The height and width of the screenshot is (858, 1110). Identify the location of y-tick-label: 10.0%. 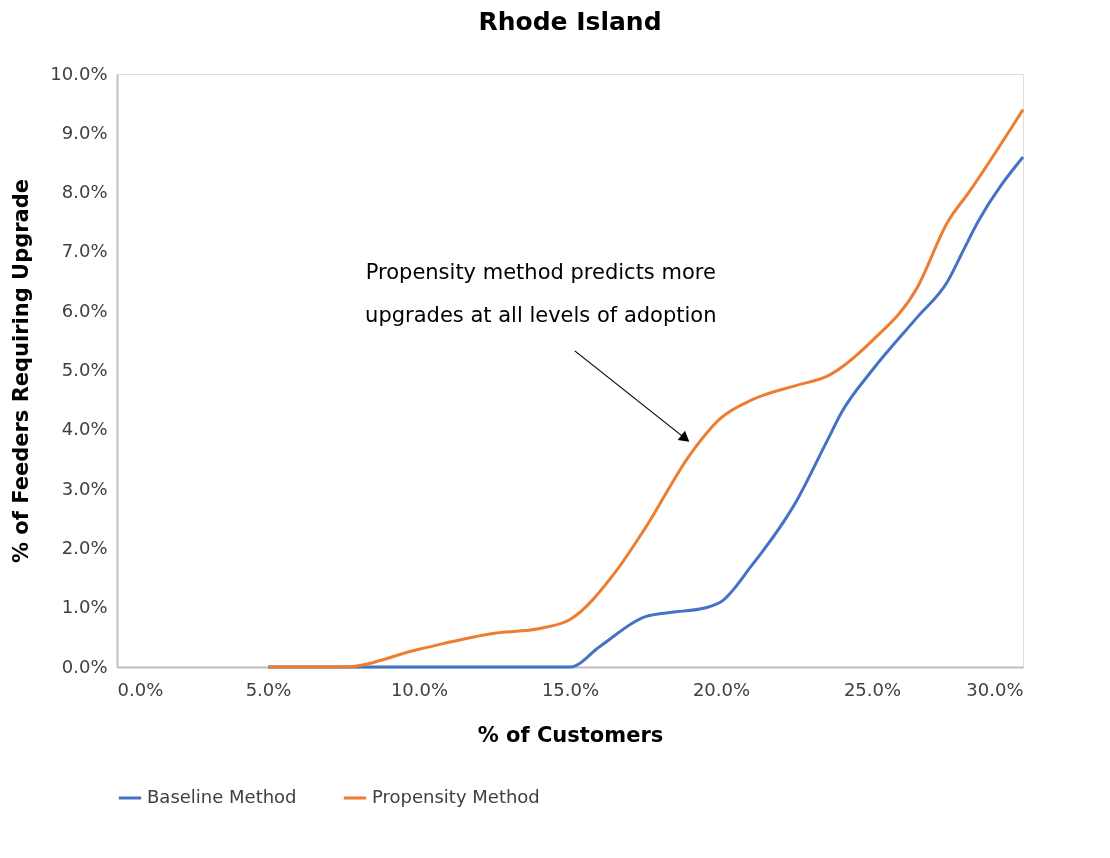
(79, 73).